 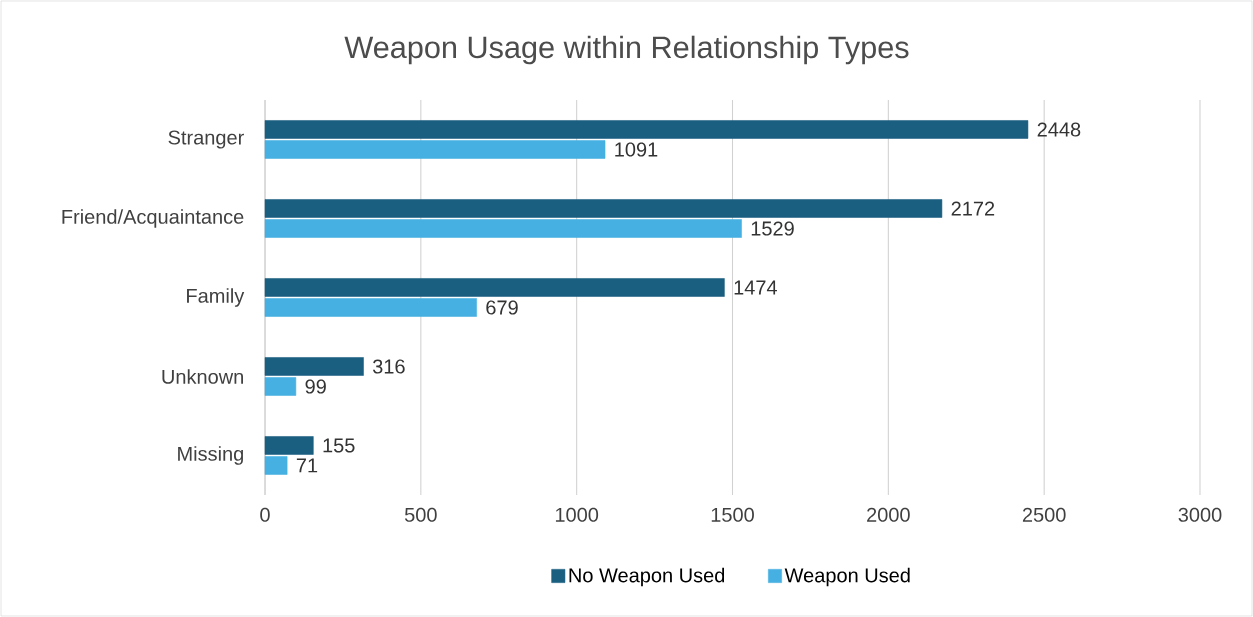 What do you see at coordinates (847, 577) in the screenshot?
I see `legend-label: Weapon Used` at bounding box center [847, 577].